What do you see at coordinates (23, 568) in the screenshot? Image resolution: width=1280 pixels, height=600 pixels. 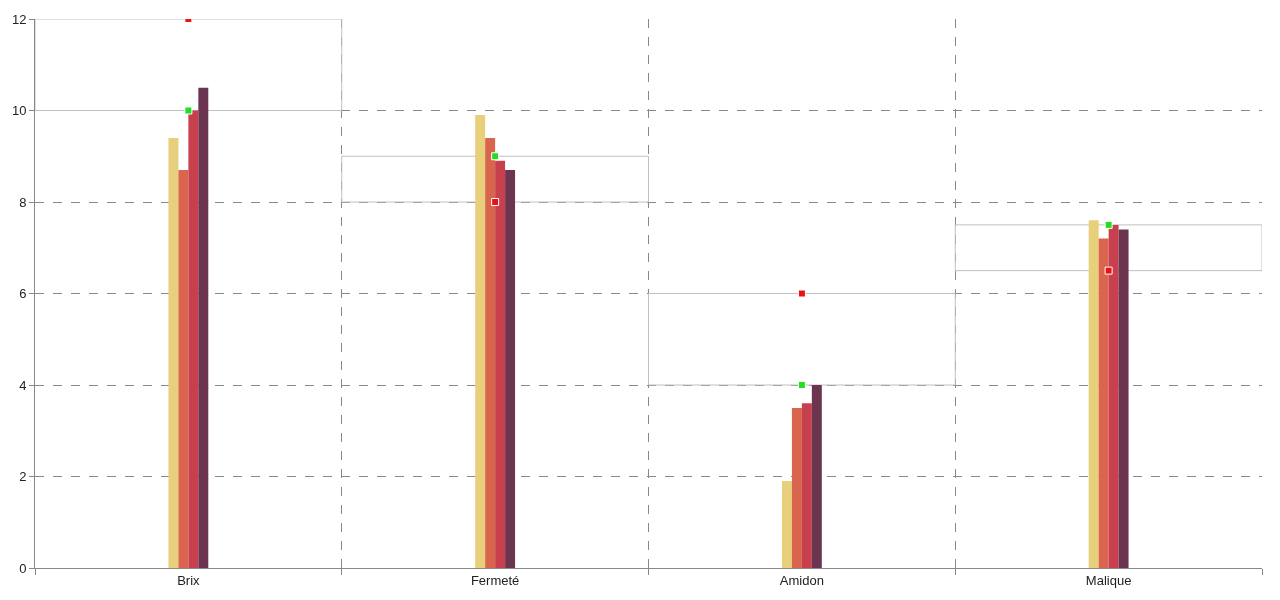 I see `y-tick-label: 0` at bounding box center [23, 568].